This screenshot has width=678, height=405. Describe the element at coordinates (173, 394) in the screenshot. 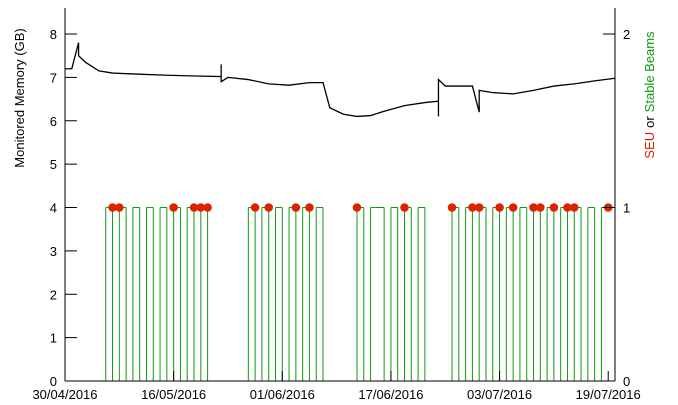

I see `x-tick-label: 16/05/2016` at that location.